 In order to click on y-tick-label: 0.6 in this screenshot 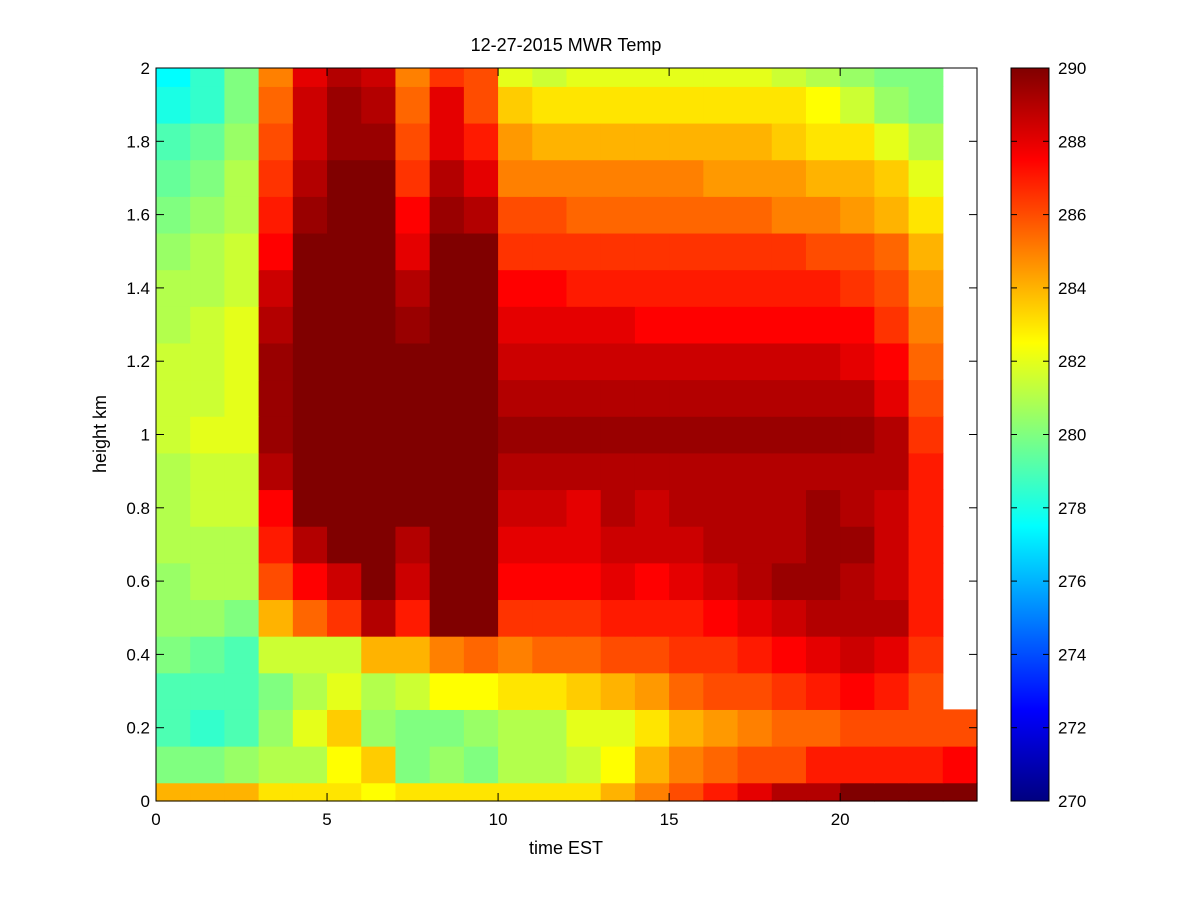, I will do `click(138, 581)`.